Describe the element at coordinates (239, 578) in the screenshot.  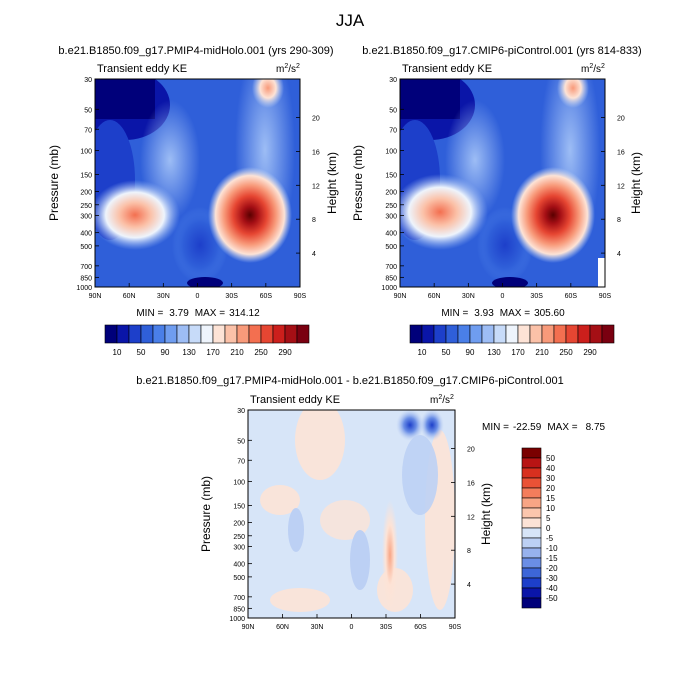
I see `diff-y-tick-label: 500` at that location.